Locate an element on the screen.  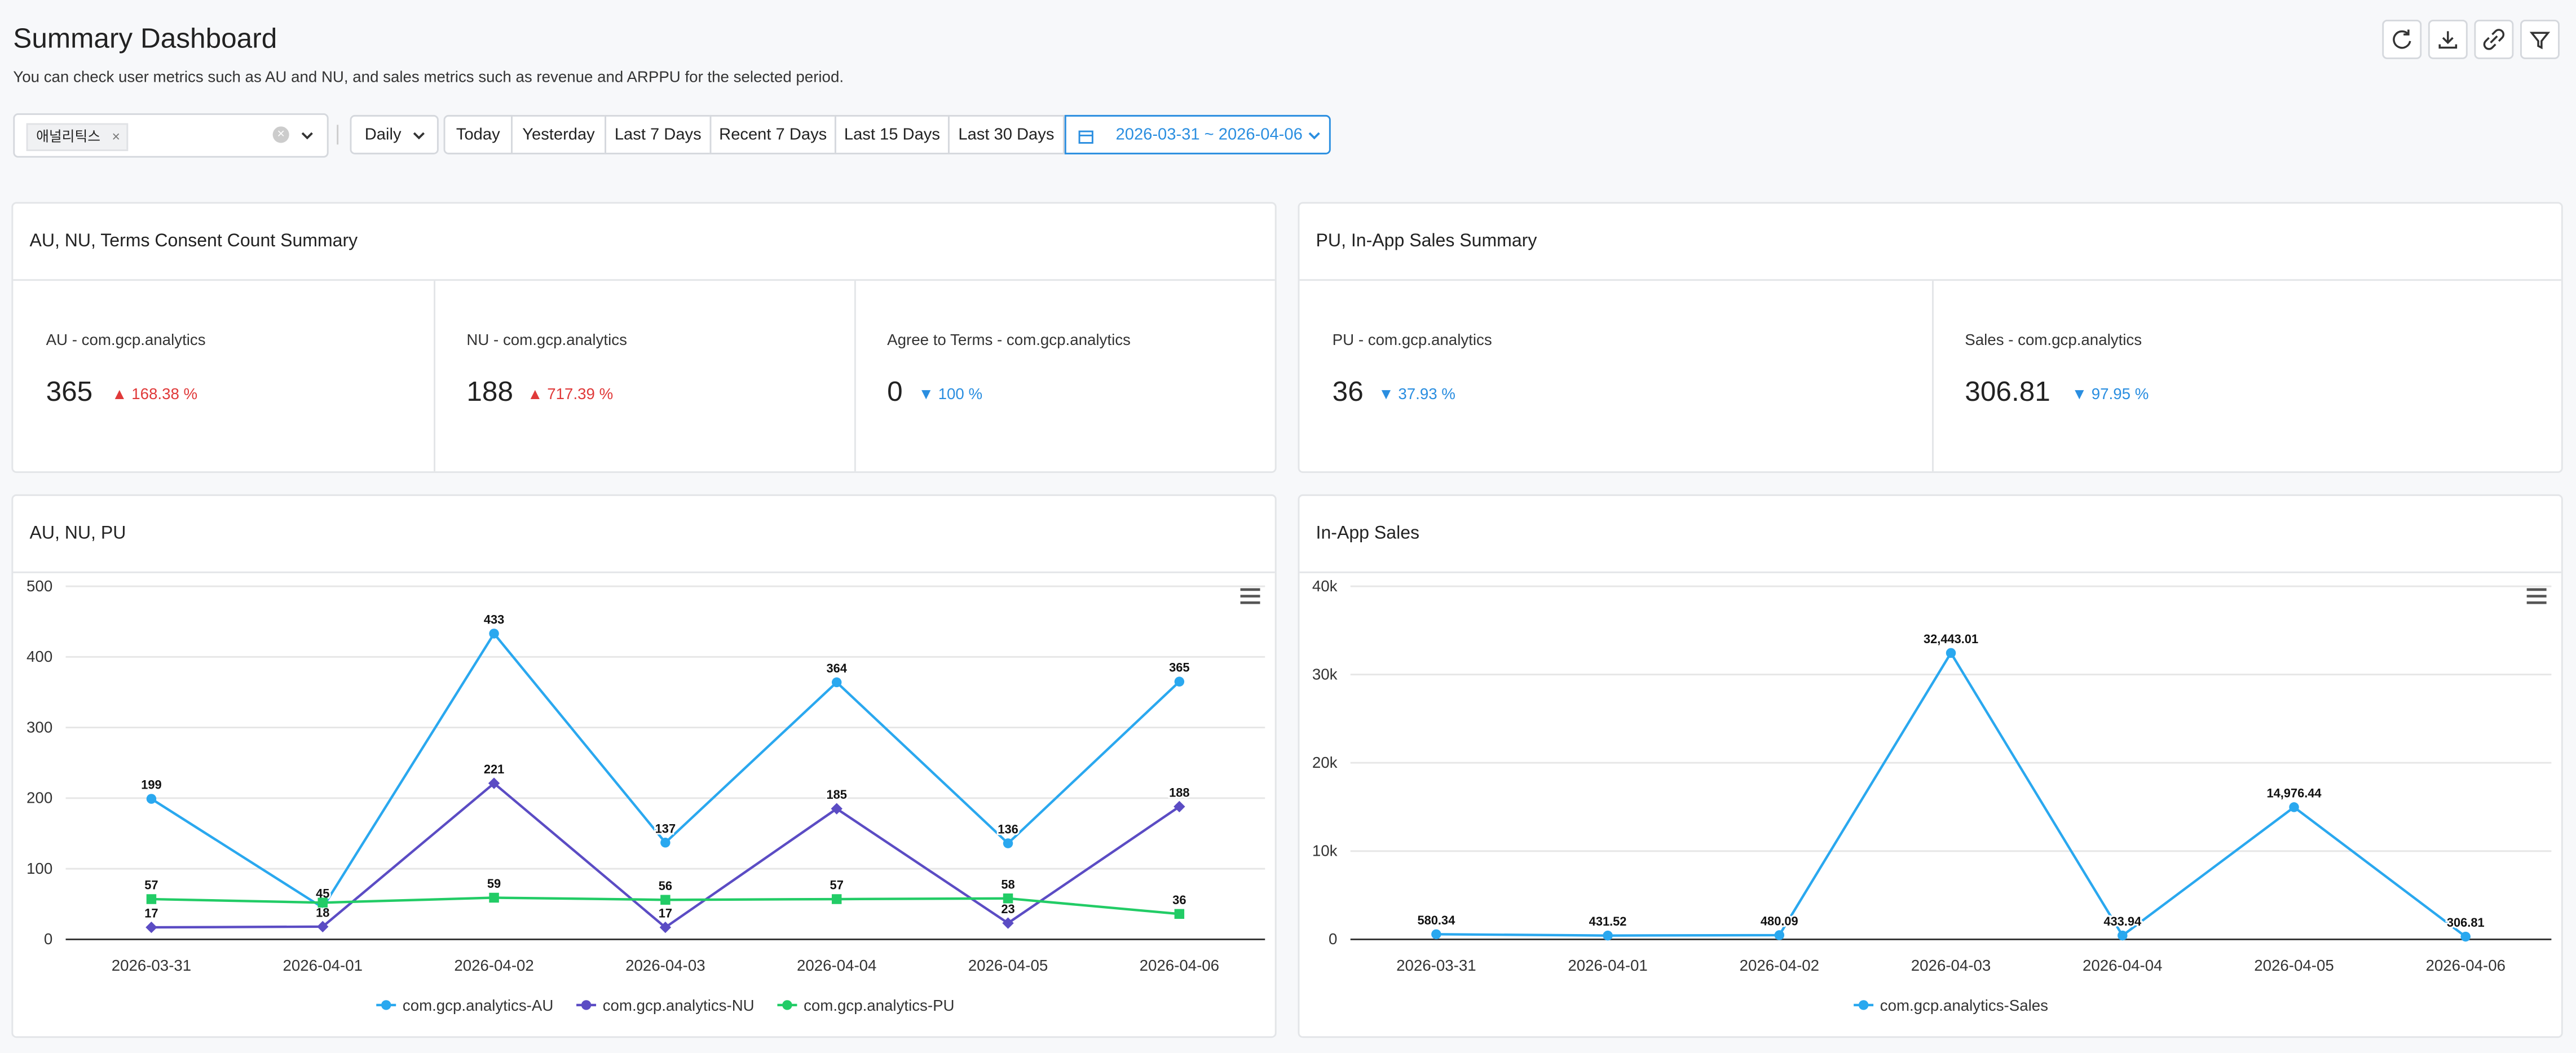
metric-value: 36 is located at coordinates (1348, 393).